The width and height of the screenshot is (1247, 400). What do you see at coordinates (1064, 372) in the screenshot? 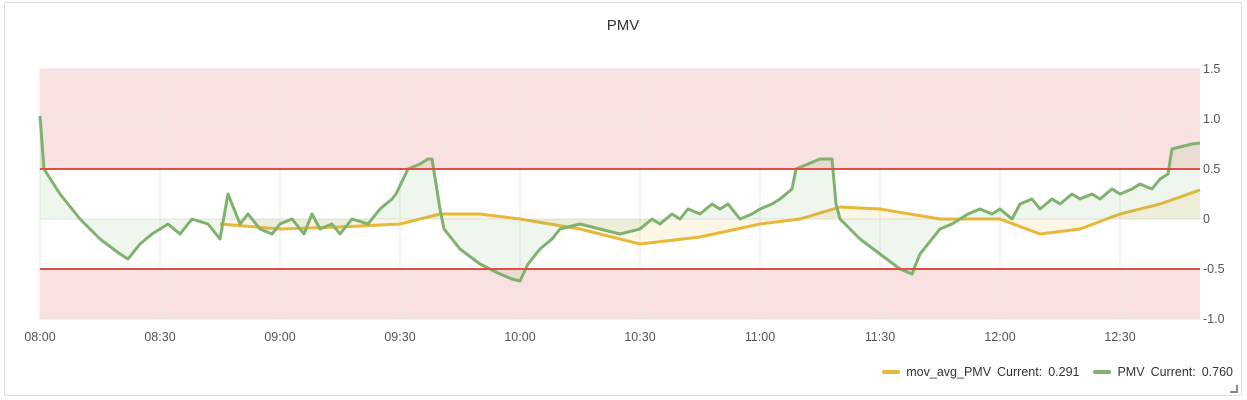
I see `legend-current-value: 0.291` at bounding box center [1064, 372].